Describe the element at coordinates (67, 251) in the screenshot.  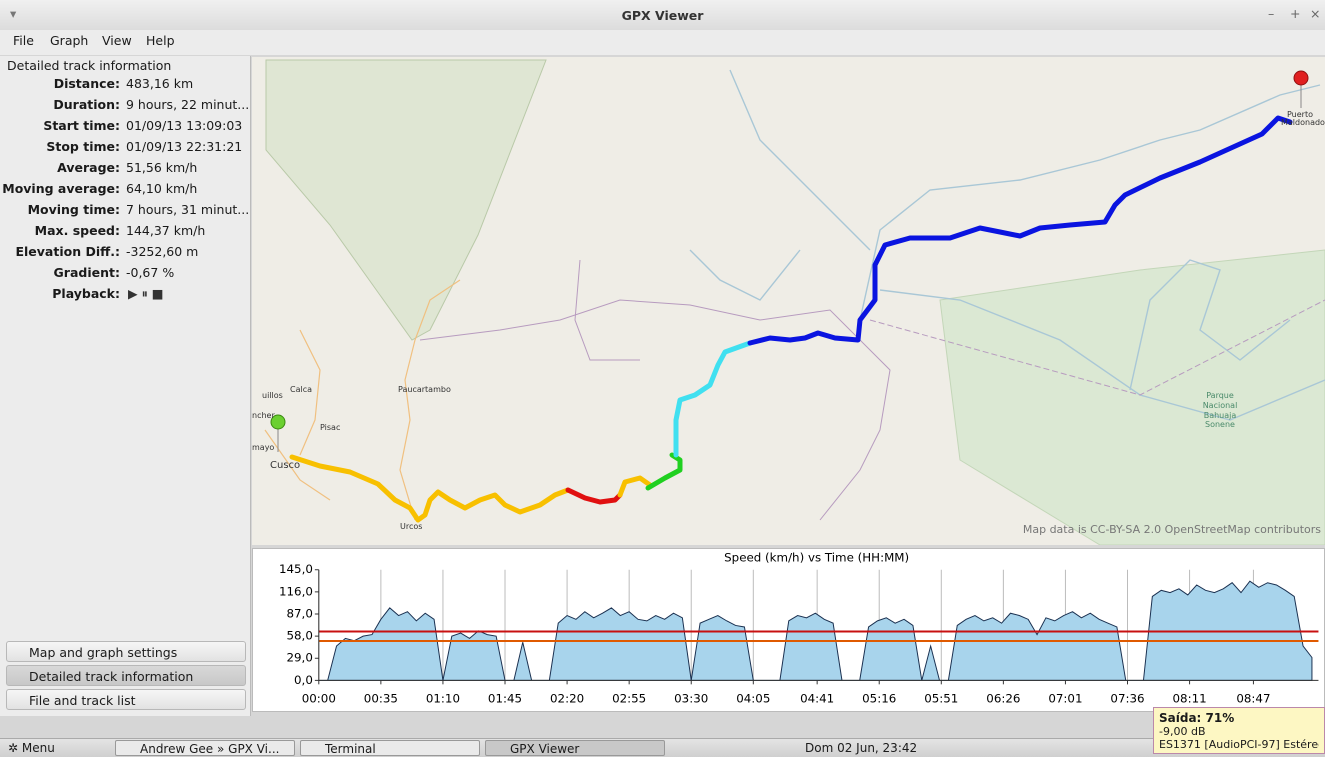
I see `info-label: Elevation Diff.:` at that location.